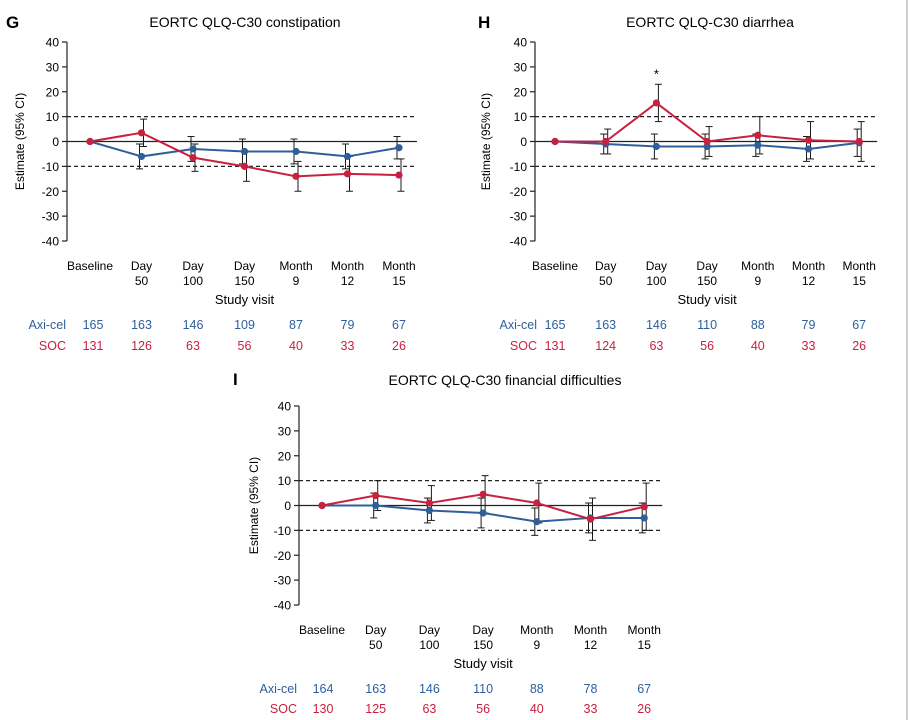 The image size is (908, 720). I want to click on y-tick-label: 10, so click(521, 117).